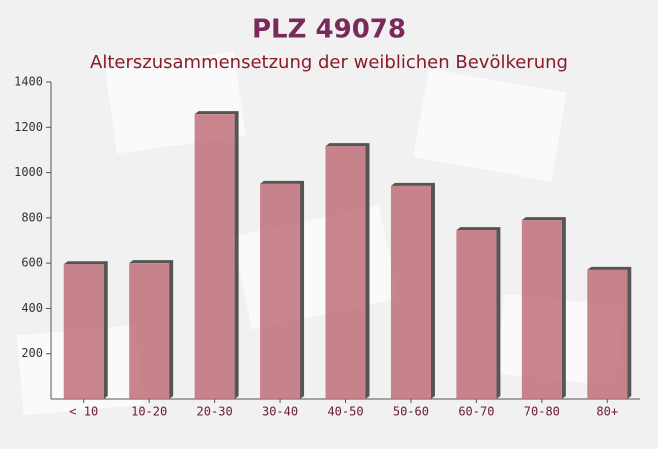 This screenshot has width=658, height=449. What do you see at coordinates (542, 412) in the screenshot?
I see `x-tick-label: 70-80` at bounding box center [542, 412].